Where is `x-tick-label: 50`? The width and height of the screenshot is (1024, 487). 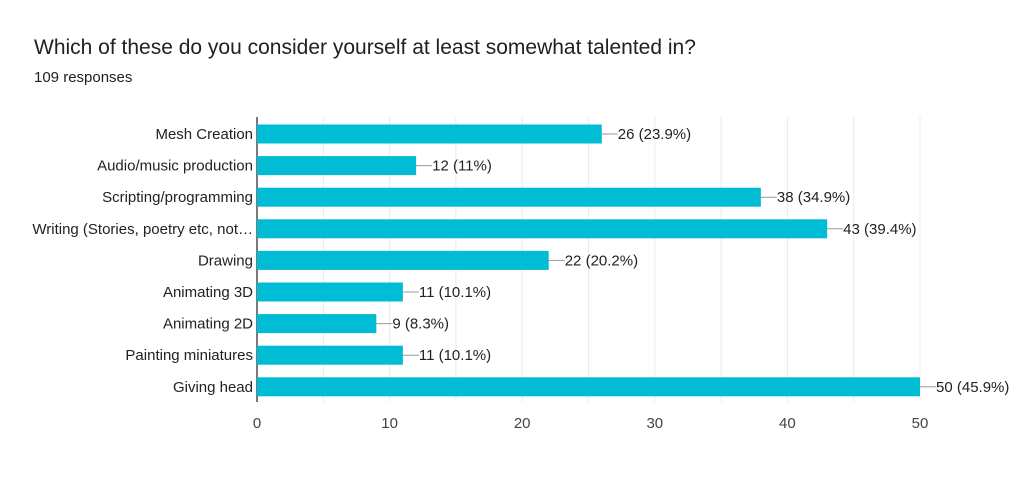 x-tick-label: 50 is located at coordinates (920, 423).